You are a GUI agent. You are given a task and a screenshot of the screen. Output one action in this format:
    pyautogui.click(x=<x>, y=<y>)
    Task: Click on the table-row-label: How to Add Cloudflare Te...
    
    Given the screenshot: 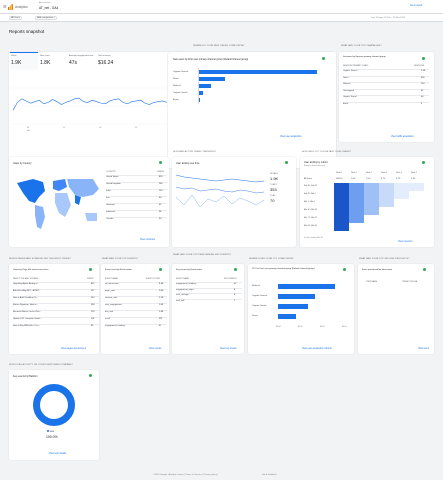 What is the action you would take?
    pyautogui.click(x=26, y=298)
    